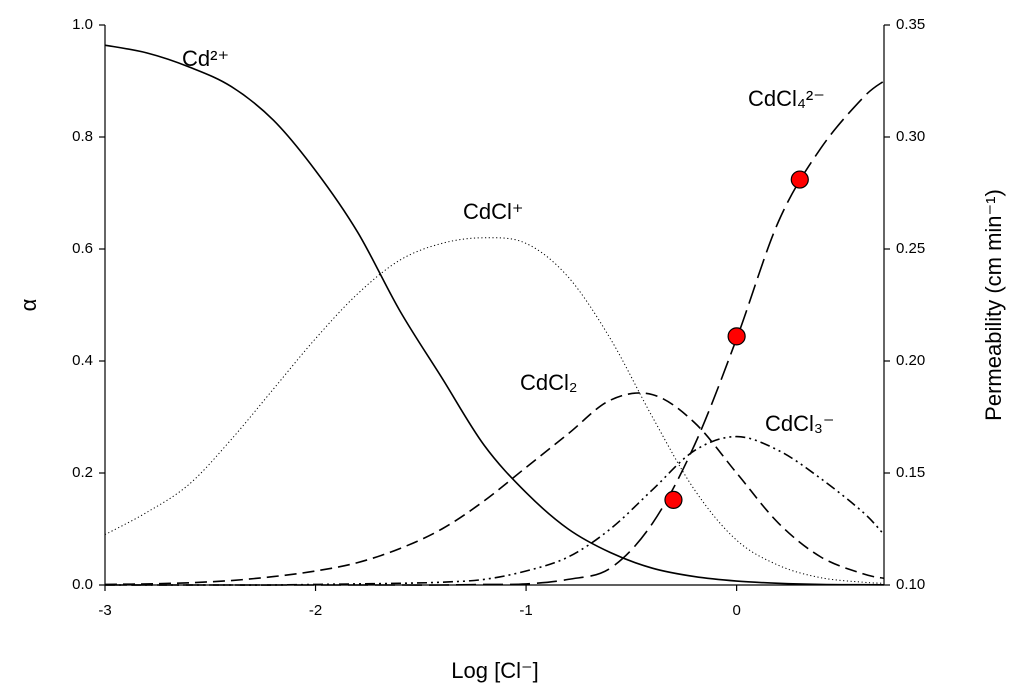 The height and width of the screenshot is (693, 1016). Describe the element at coordinates (28, 304) in the screenshot. I see `y-axis-label: α` at that location.